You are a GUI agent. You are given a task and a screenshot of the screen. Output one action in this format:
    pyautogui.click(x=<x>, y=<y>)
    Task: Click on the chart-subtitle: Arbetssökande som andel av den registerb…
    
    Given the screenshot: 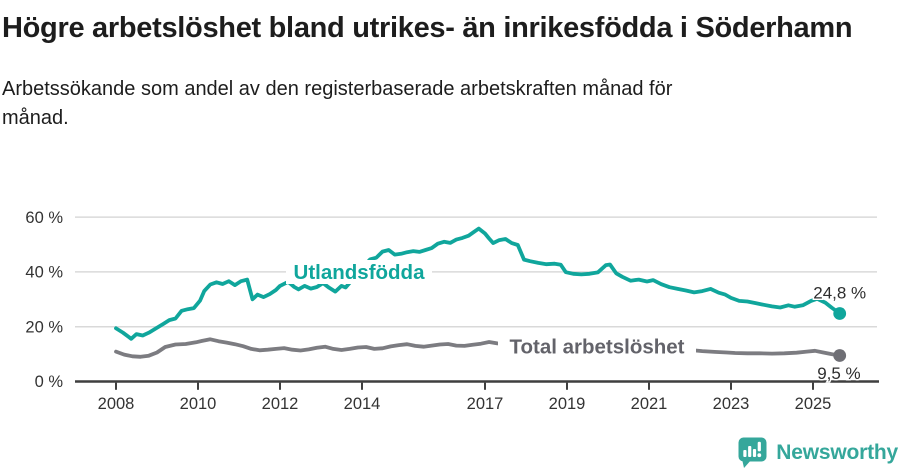 What is the action you would take?
    pyautogui.click(x=337, y=103)
    